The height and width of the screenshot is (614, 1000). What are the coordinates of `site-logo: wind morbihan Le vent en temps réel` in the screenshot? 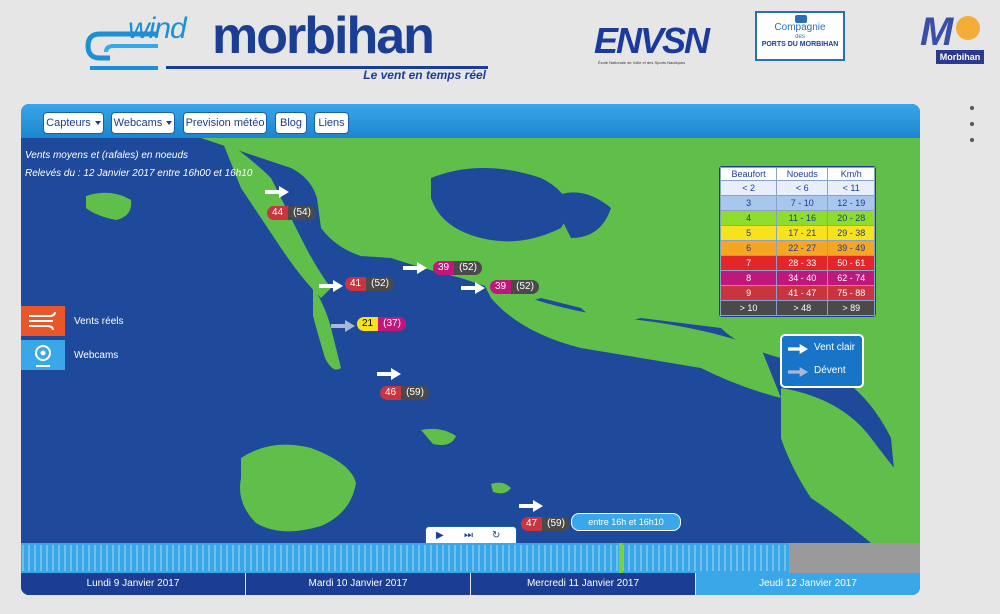 It's located at (290, 46).